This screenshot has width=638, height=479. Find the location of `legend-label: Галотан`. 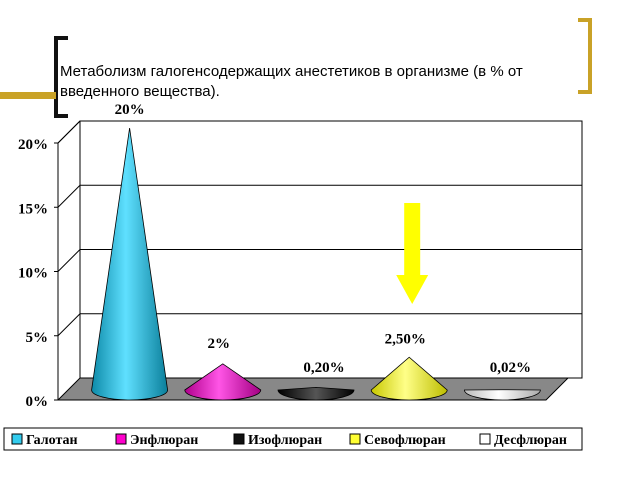

legend-label: Галотан is located at coordinates (52, 440).